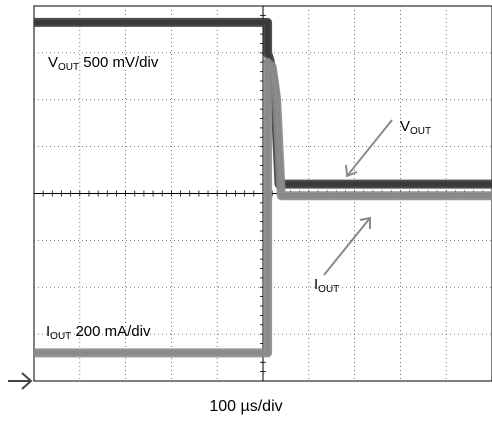 Image resolution: width=492 pixels, height=426 pixels. I want to click on vout-trace-label: VOUT, so click(415, 127).